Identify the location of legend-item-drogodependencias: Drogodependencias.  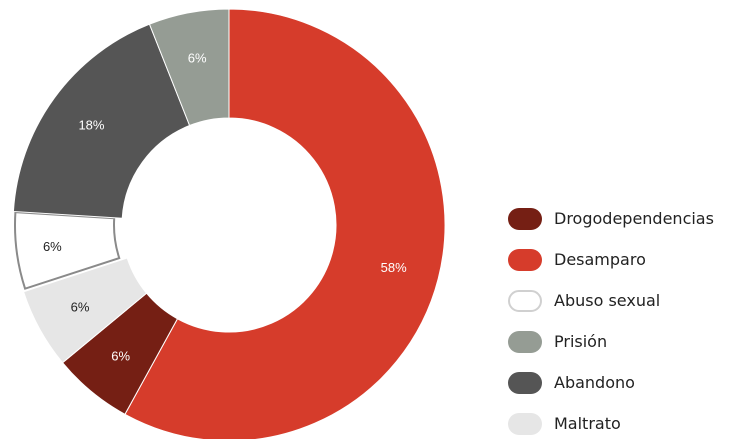
(623, 218).